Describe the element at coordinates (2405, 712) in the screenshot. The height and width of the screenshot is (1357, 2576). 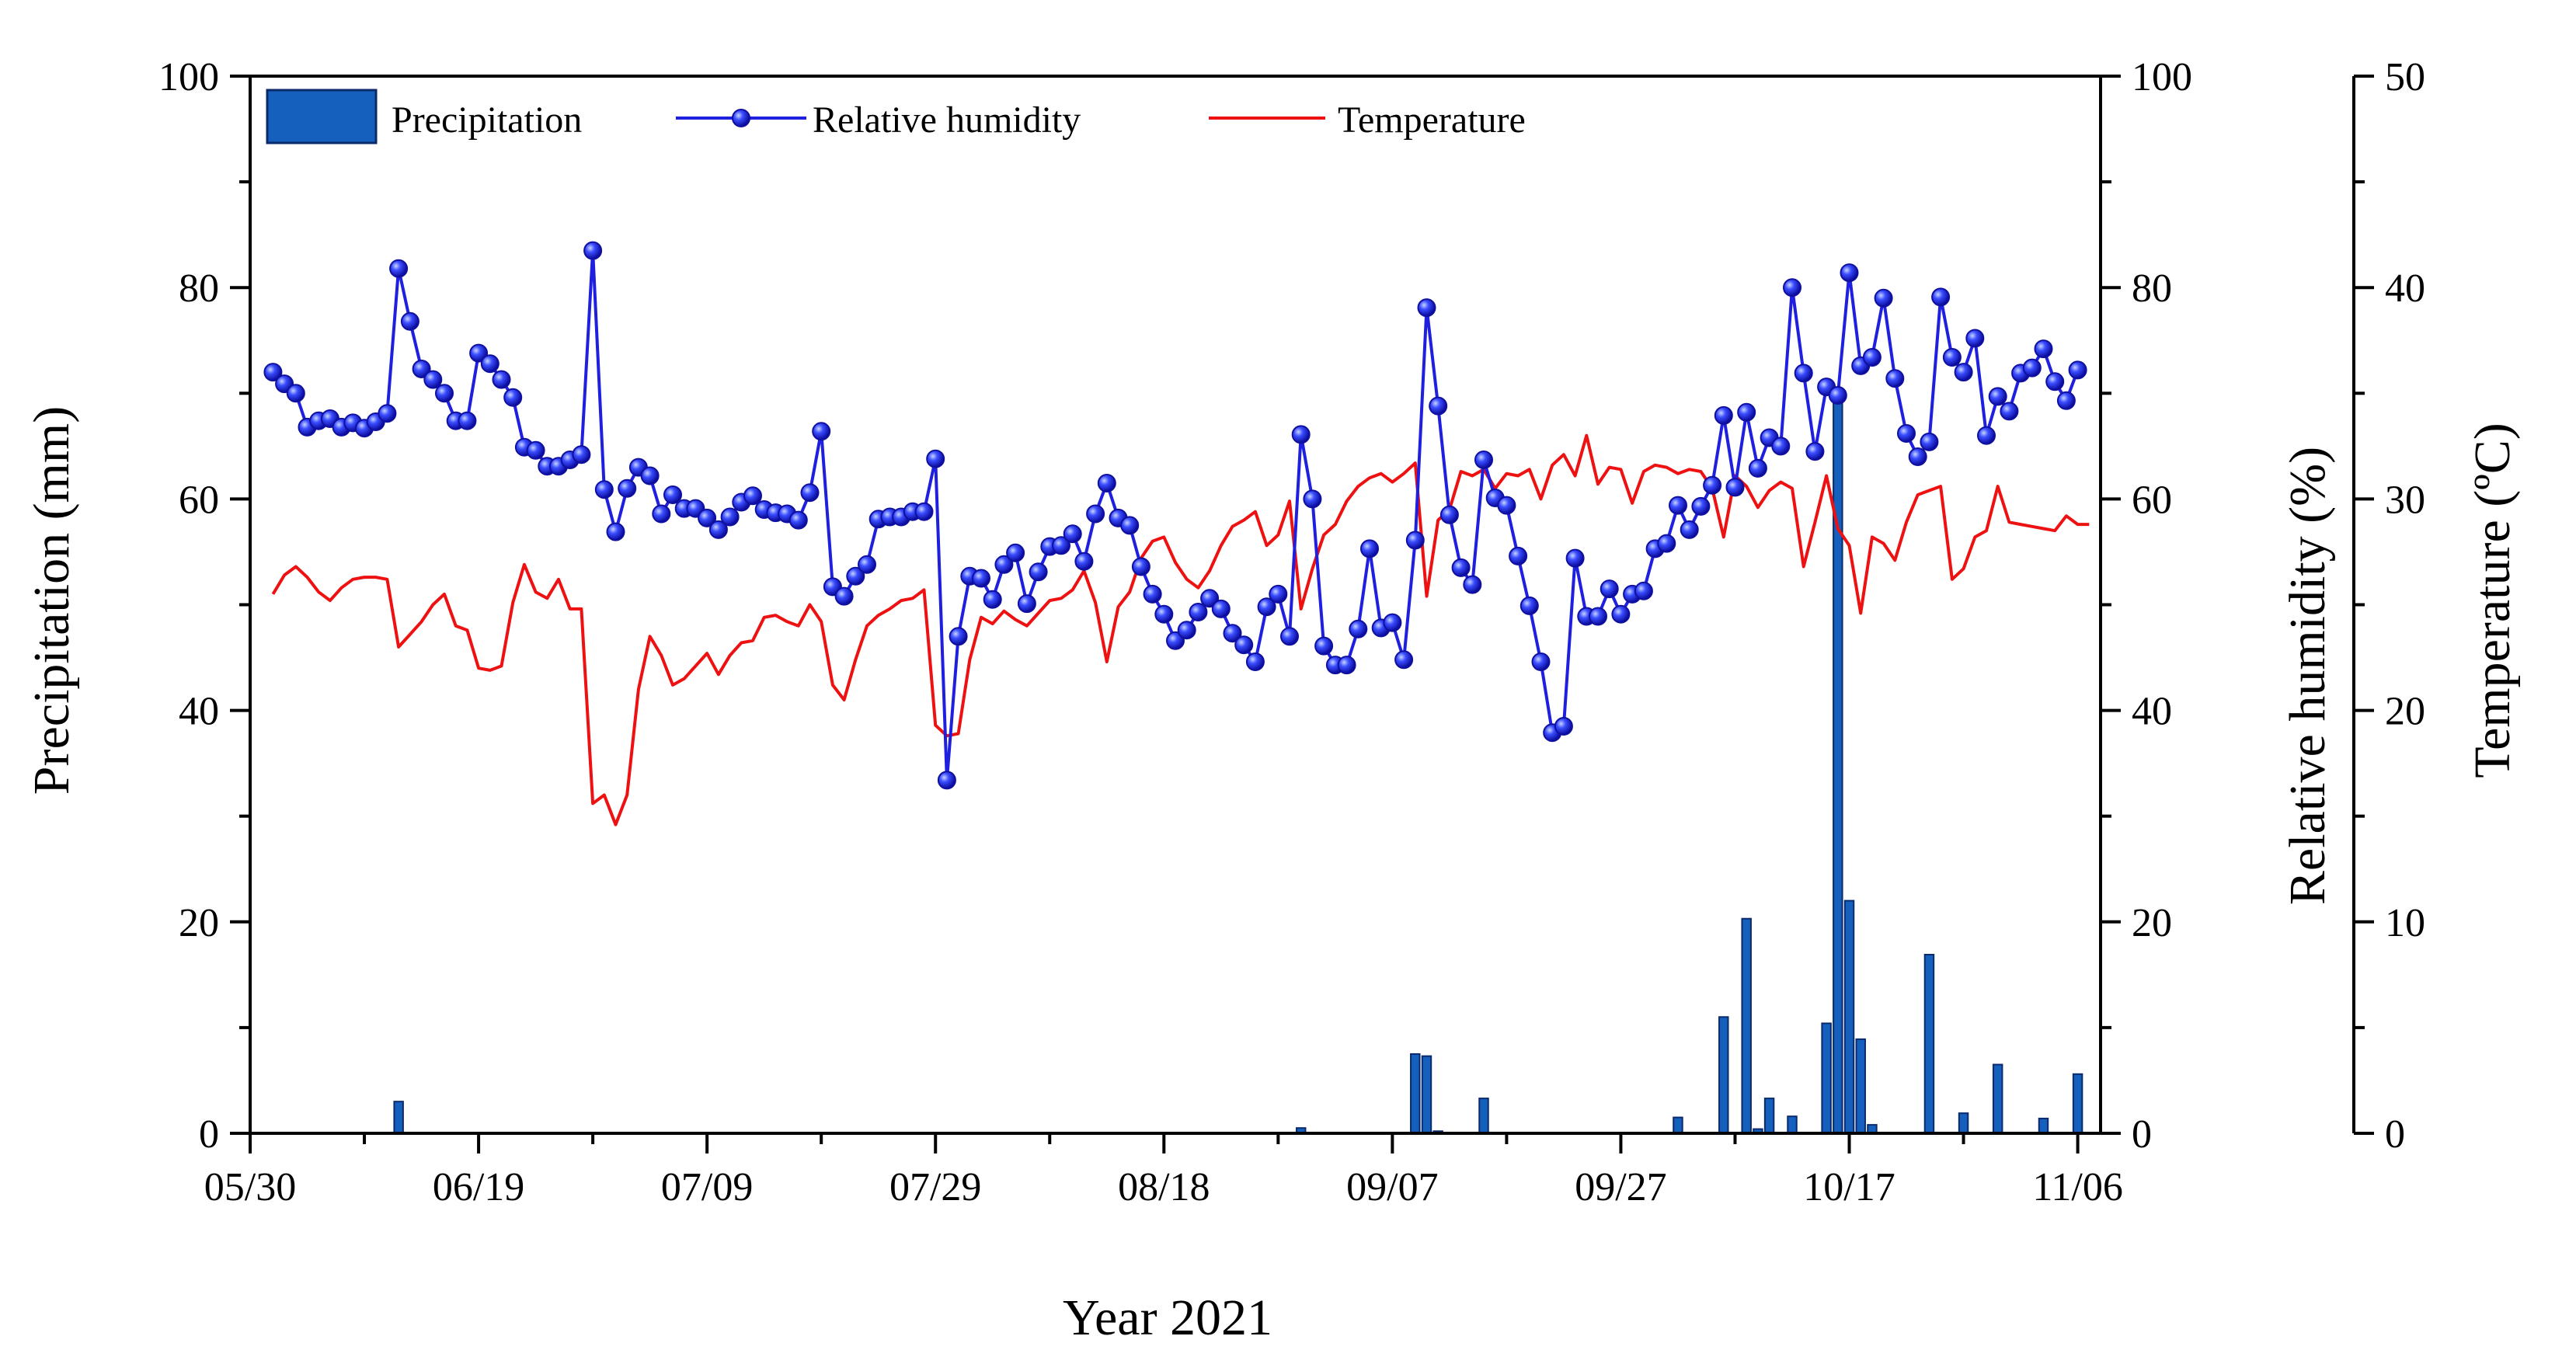
I see `temperature-tick-label: 20` at that location.